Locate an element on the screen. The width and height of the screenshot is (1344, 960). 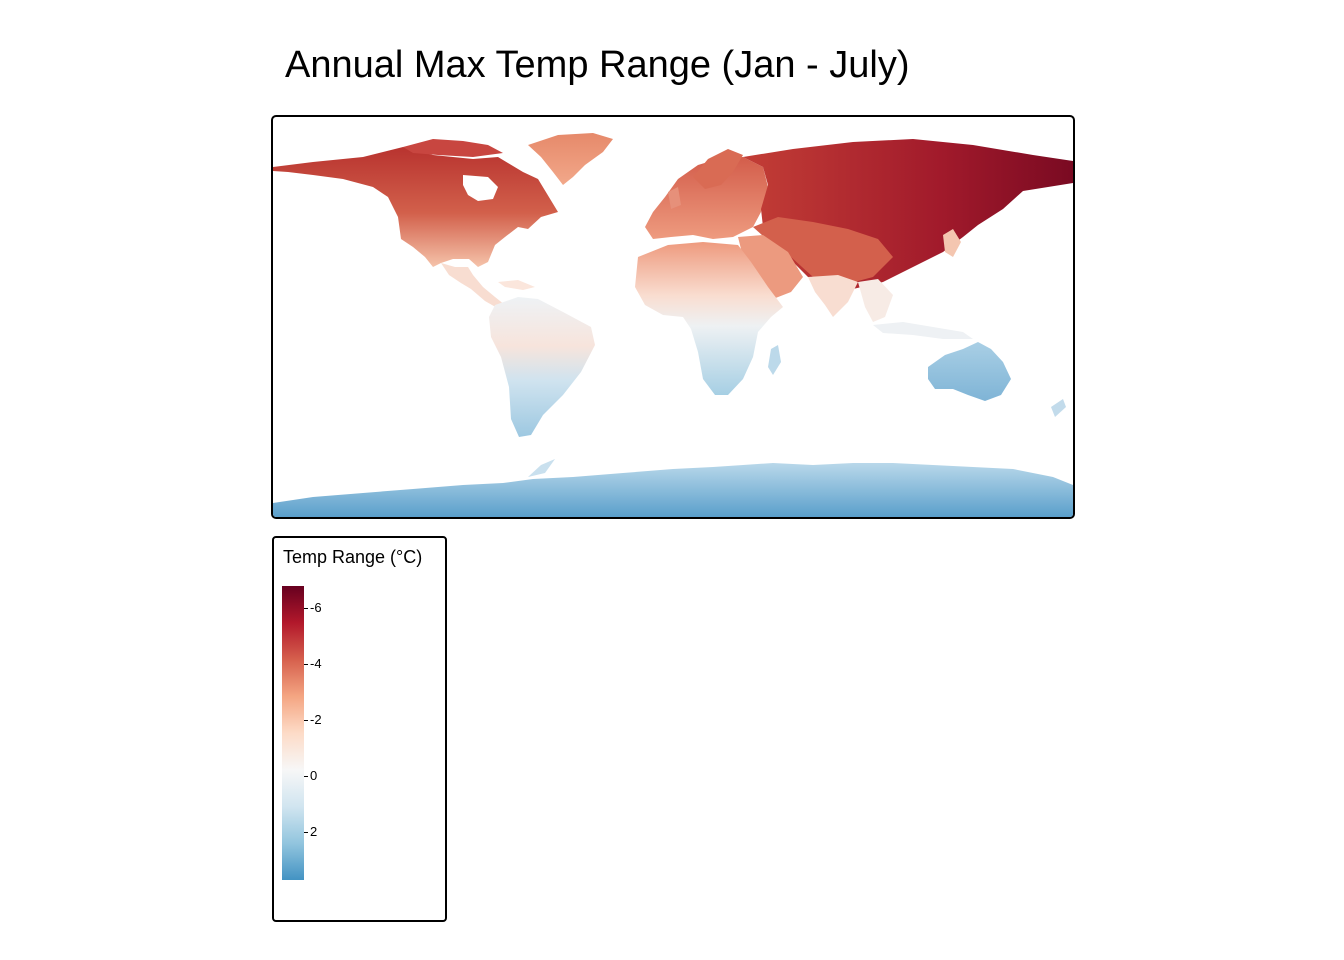
region-south-asia is located at coordinates (833, 296).